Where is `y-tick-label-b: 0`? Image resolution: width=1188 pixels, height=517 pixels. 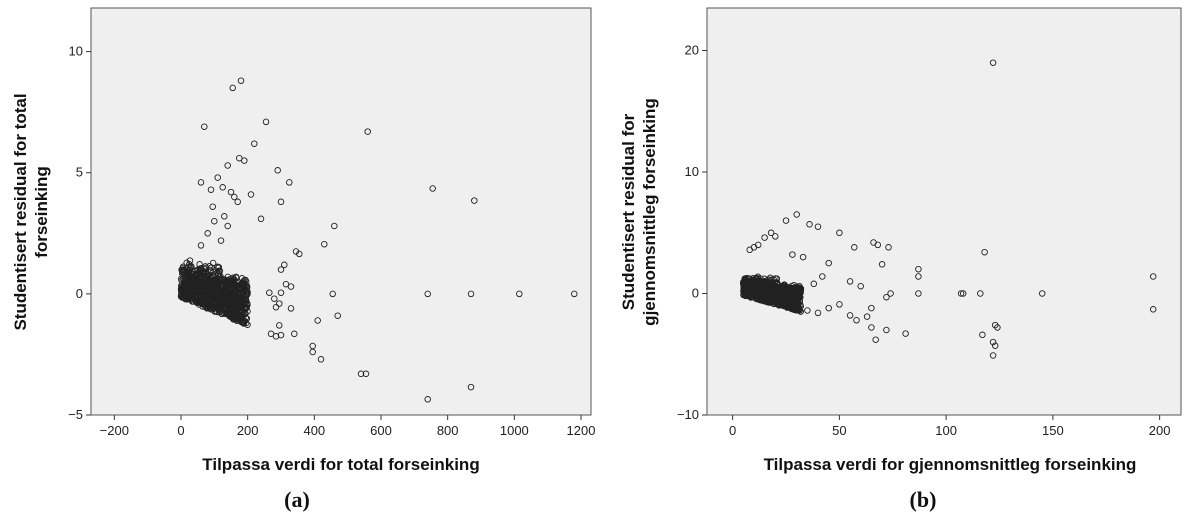 y-tick-label-b: 0 is located at coordinates (695, 293).